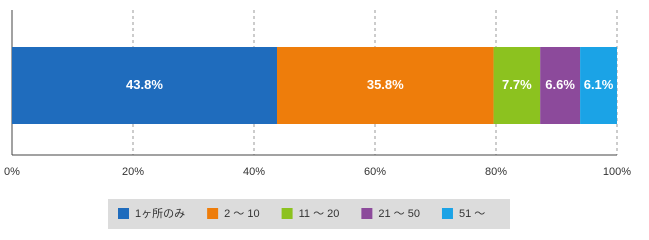  I want to click on x-tick-label: 60%, so click(375, 172).